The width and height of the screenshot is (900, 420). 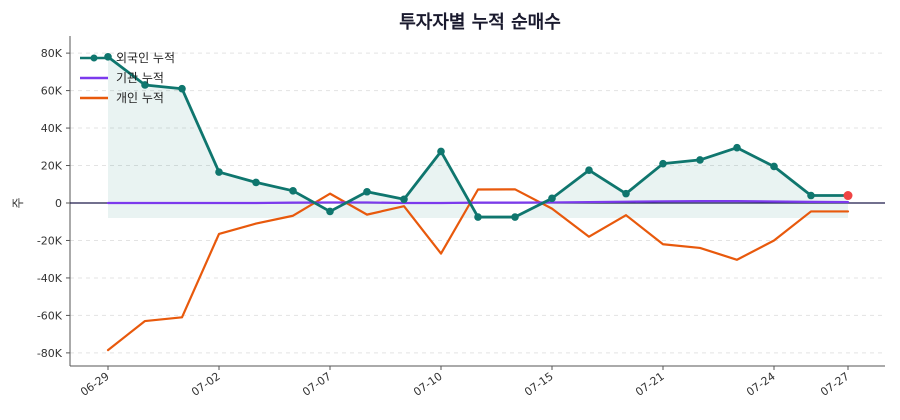 I want to click on x-tick-label: 07-27, so click(x=835, y=384).